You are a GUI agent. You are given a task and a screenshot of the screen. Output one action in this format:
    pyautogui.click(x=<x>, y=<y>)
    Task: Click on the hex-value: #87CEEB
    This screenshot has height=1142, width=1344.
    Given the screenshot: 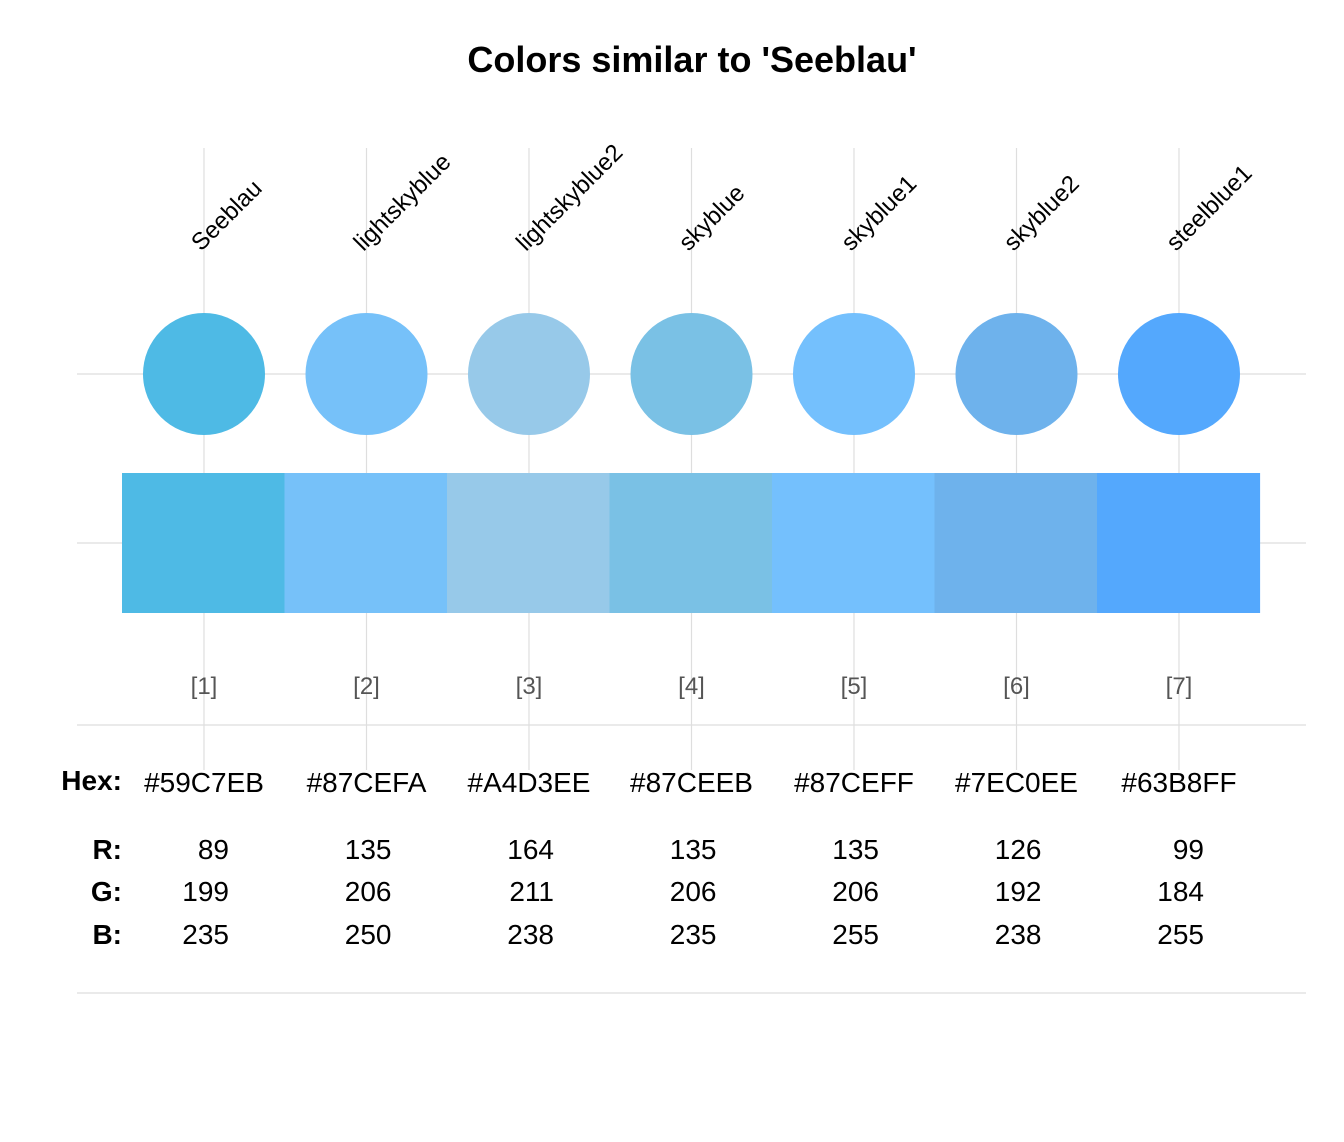 What is the action you would take?
    pyautogui.click(x=691, y=782)
    